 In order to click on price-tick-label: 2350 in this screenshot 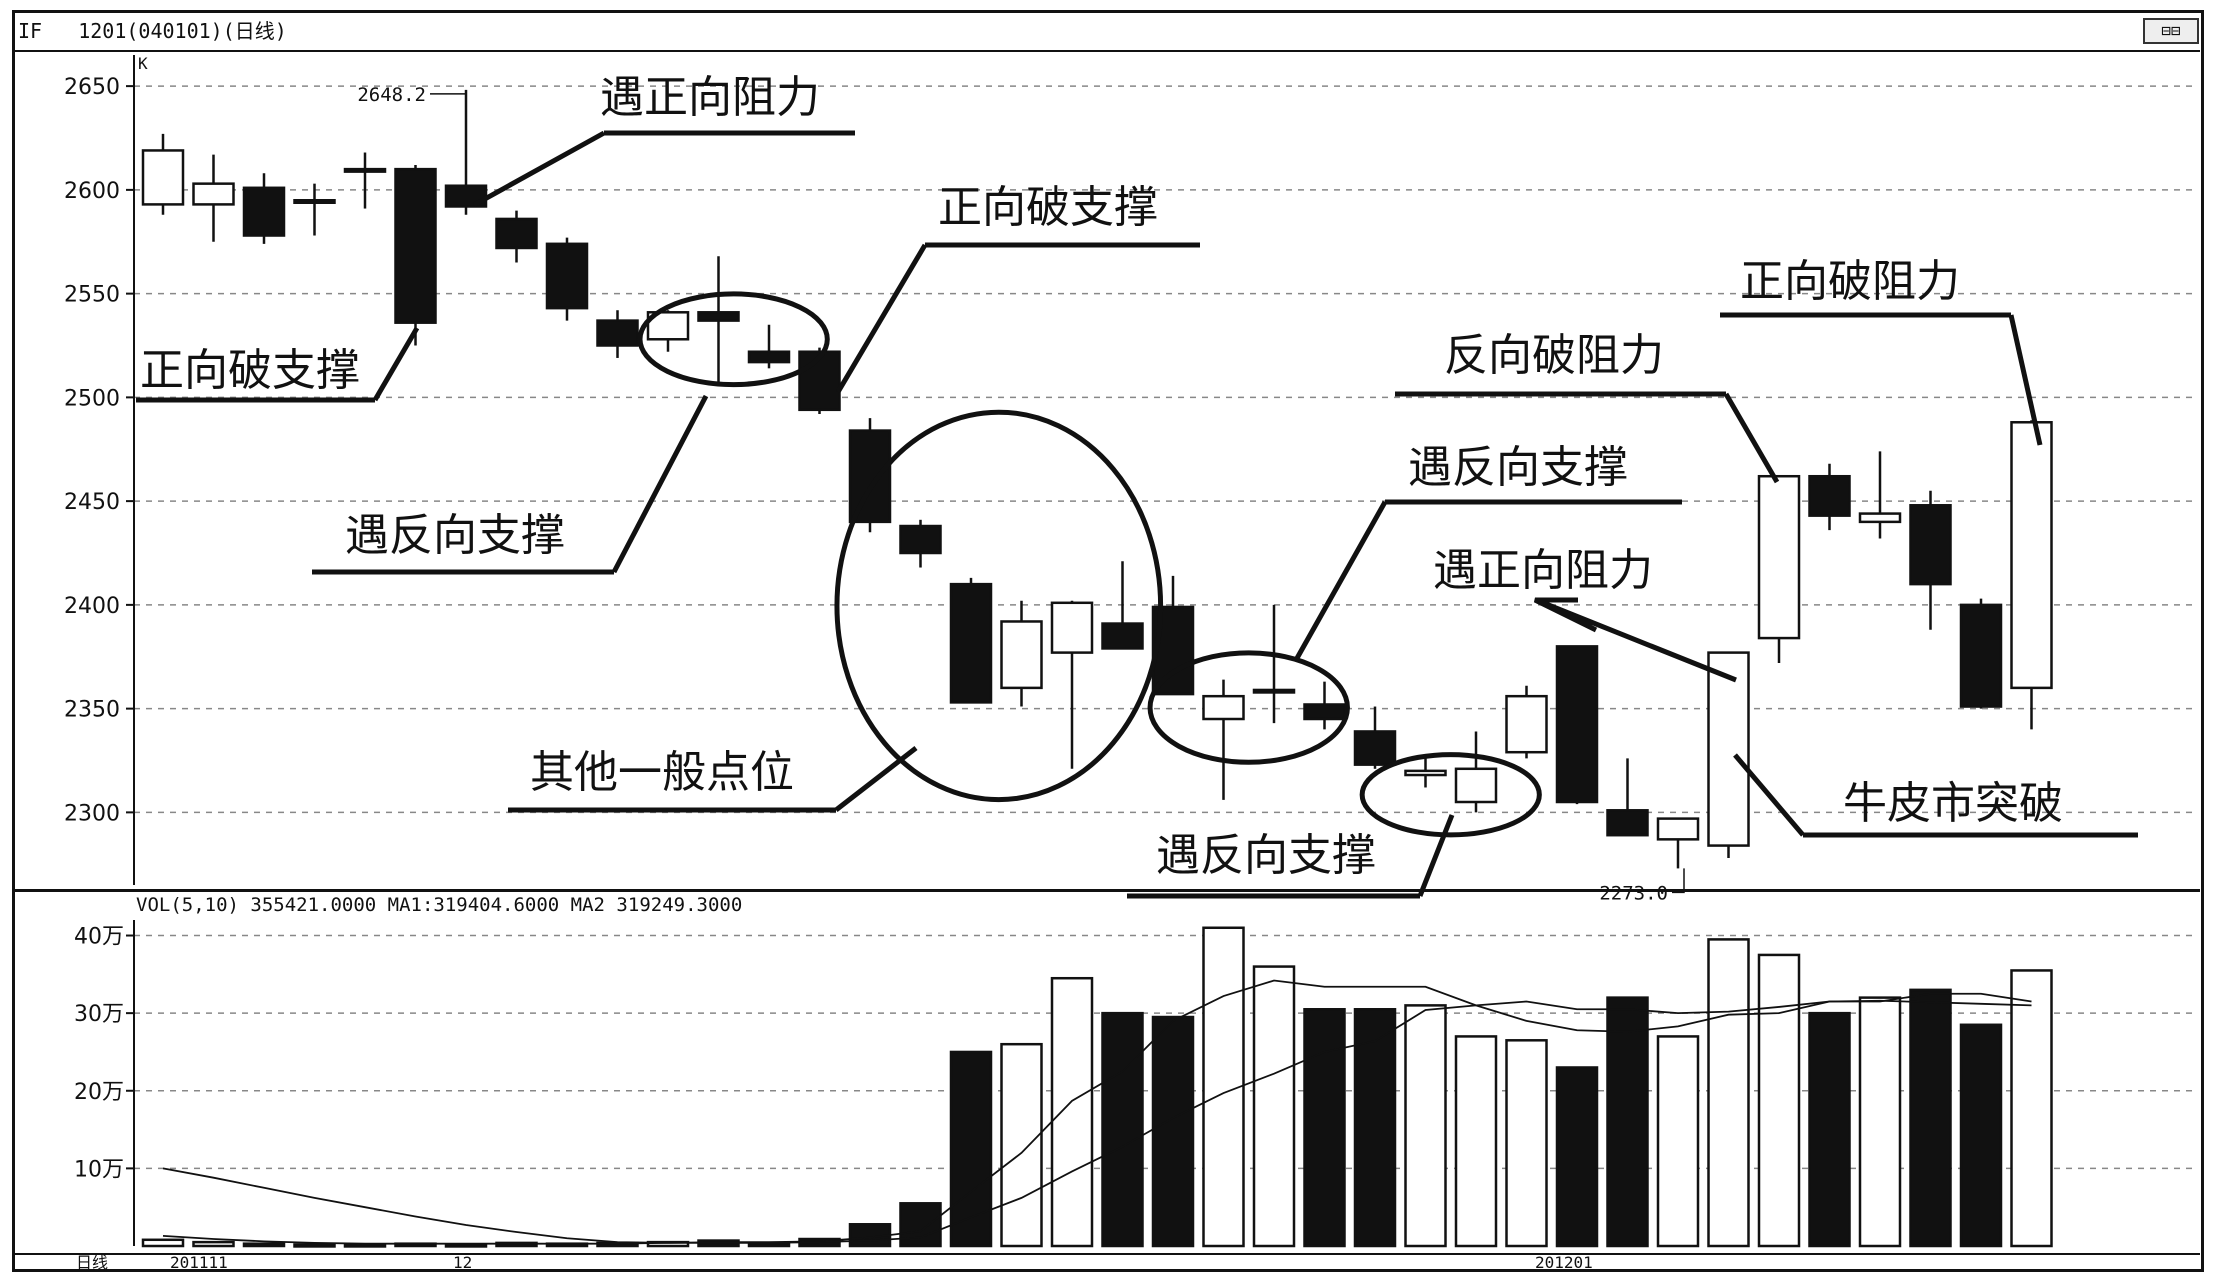, I will do `click(92, 710)`.